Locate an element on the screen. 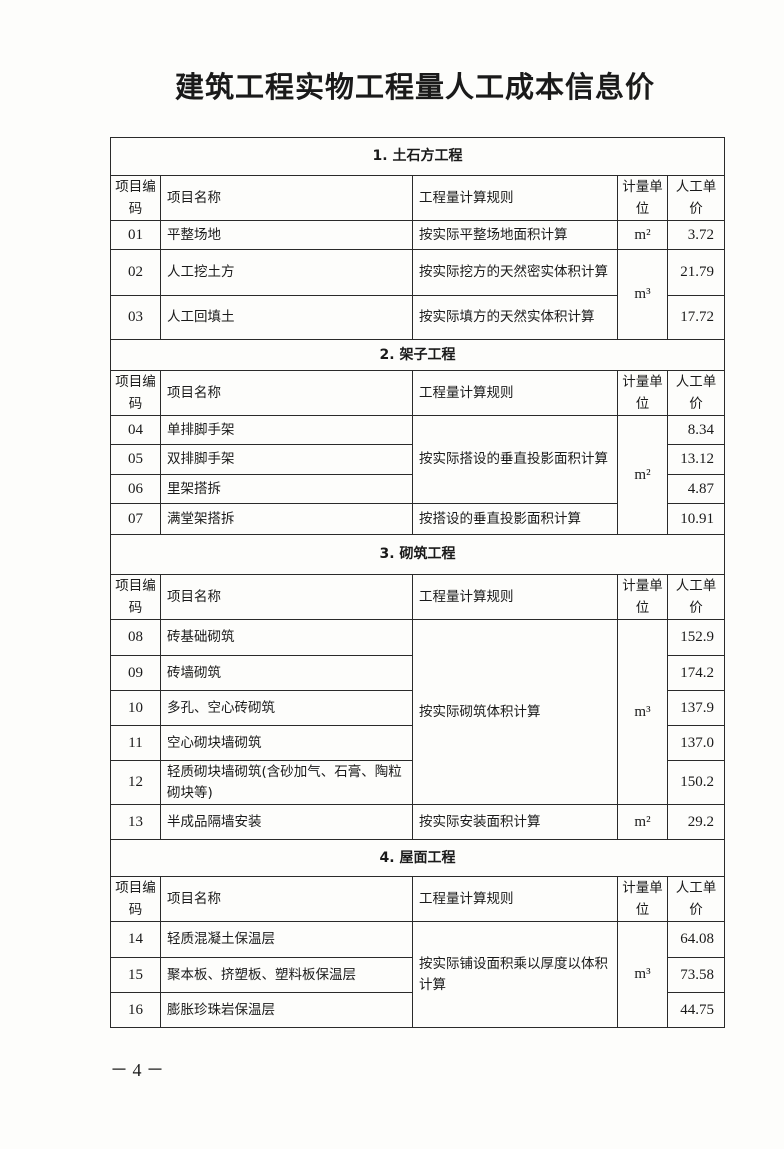  item-code: 11 is located at coordinates (135, 743).